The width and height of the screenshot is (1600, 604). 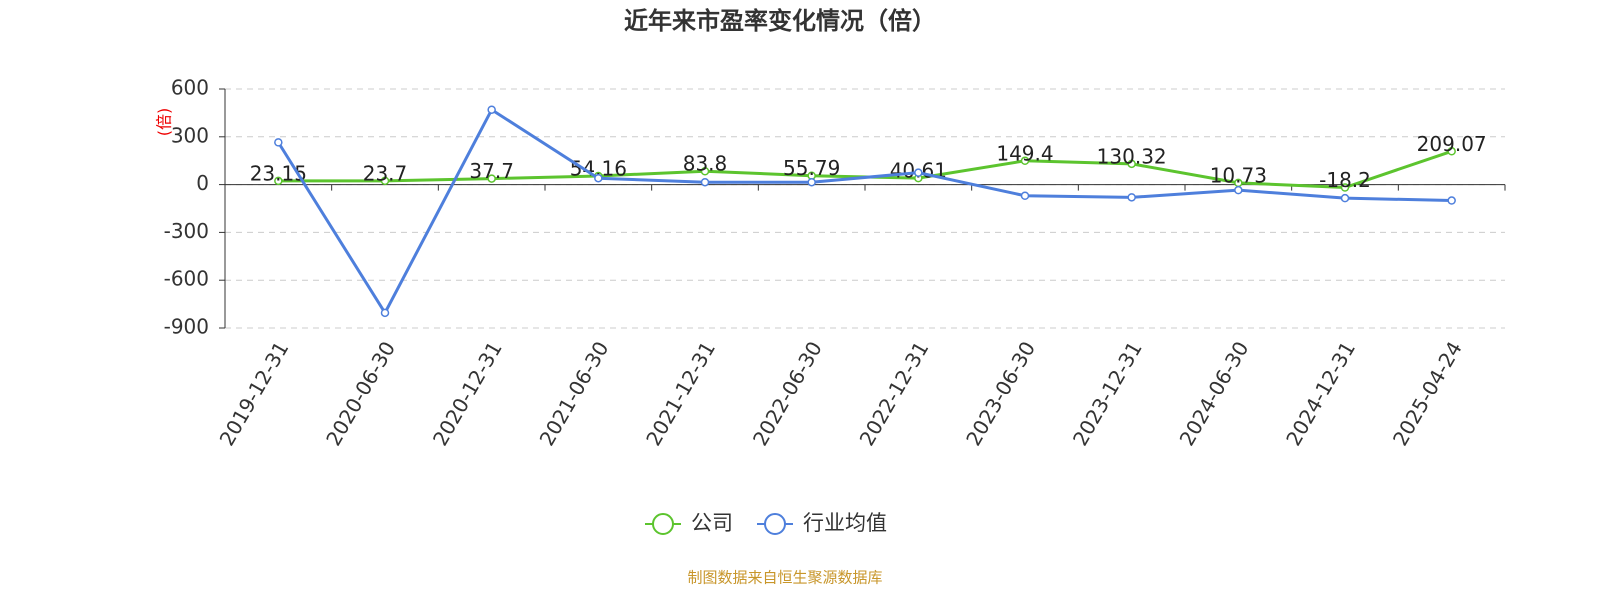 I want to click on y-axis-label: (倍), so click(x=164, y=122).